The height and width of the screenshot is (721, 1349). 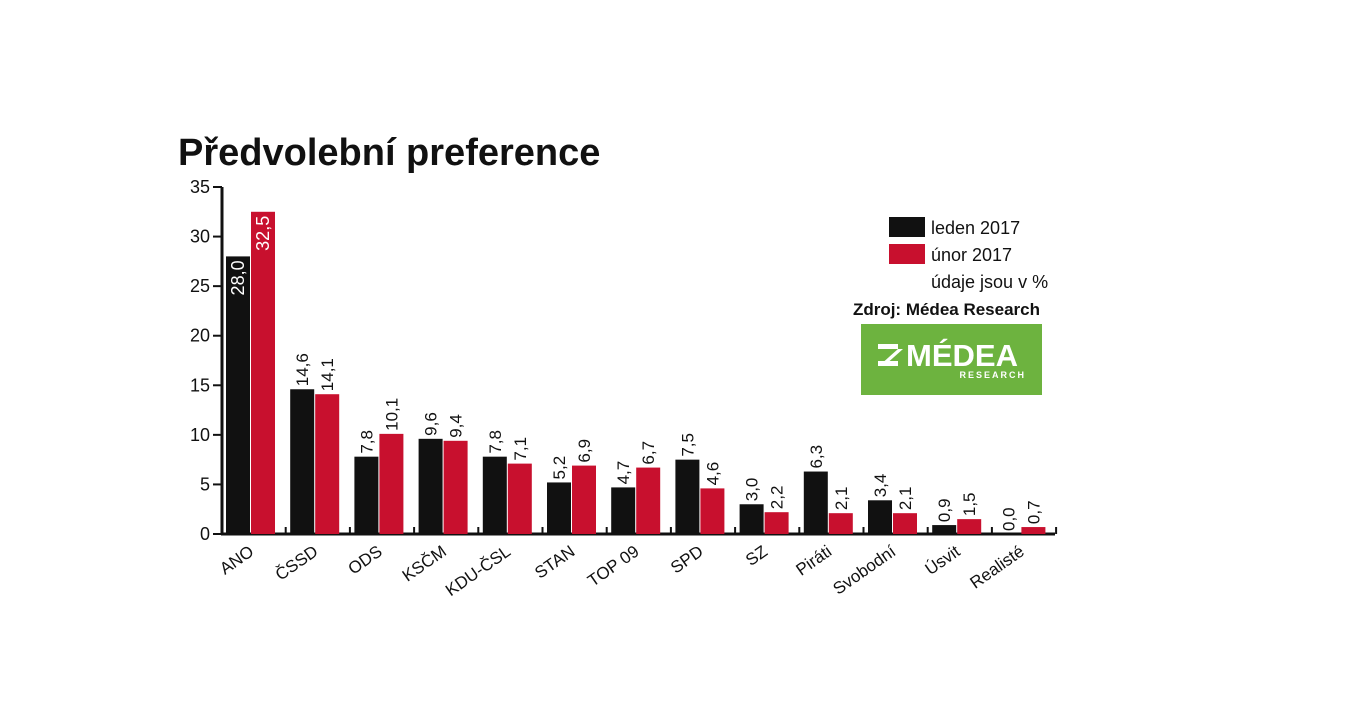 What do you see at coordinates (424, 564) in the screenshot?
I see `x-tick-label: KSČM` at bounding box center [424, 564].